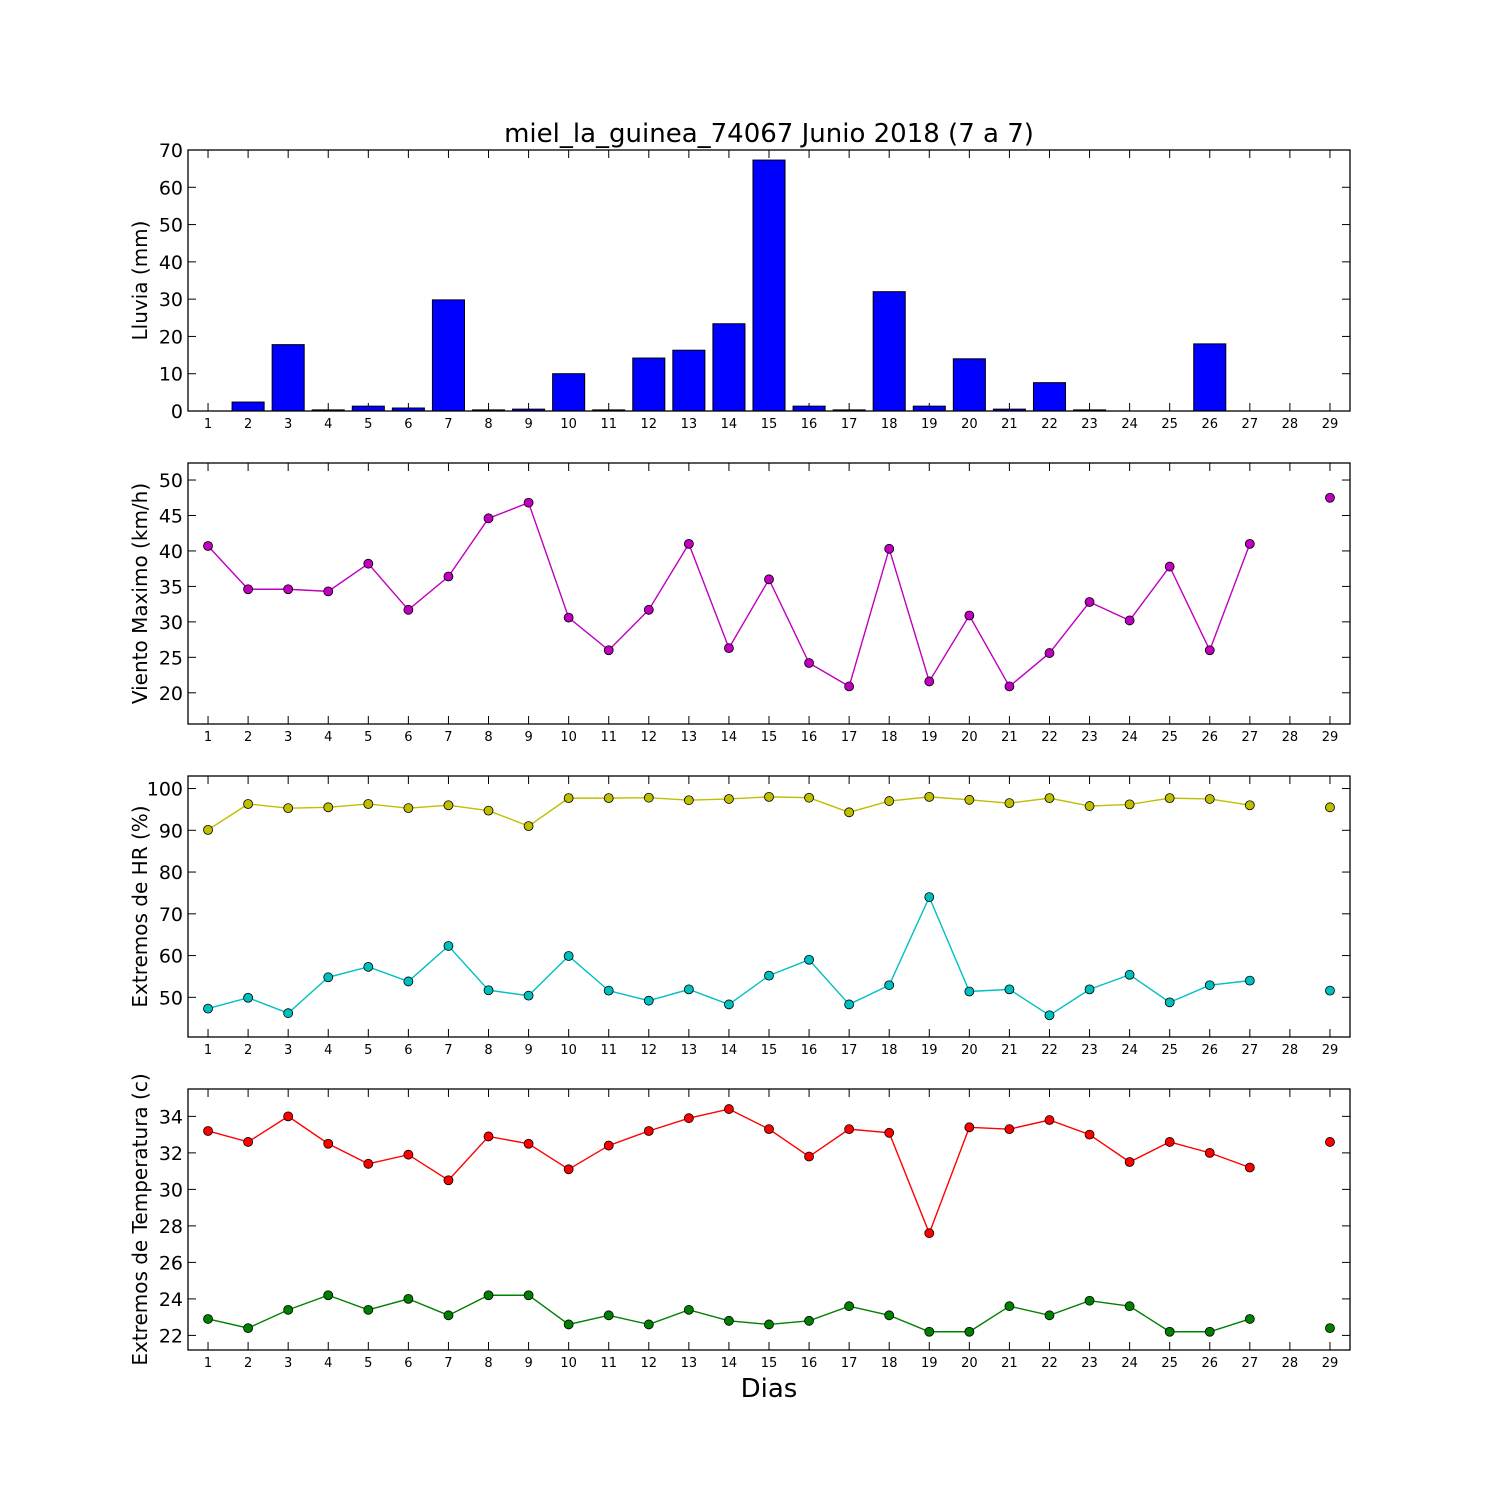 Image resolution: width=1500 pixels, height=1500 pixels. I want to click on x-tick-label: 9, so click(528, 1363).